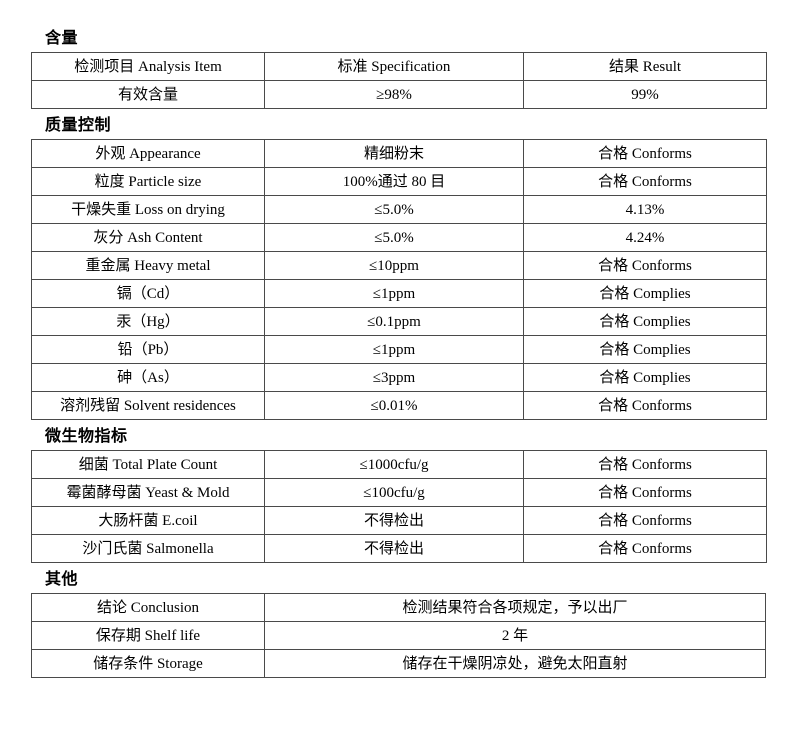 Image resolution: width=800 pixels, height=733 pixels. I want to click on column-header-analysis-item: 检测项目 Analysis Item, so click(148, 66).